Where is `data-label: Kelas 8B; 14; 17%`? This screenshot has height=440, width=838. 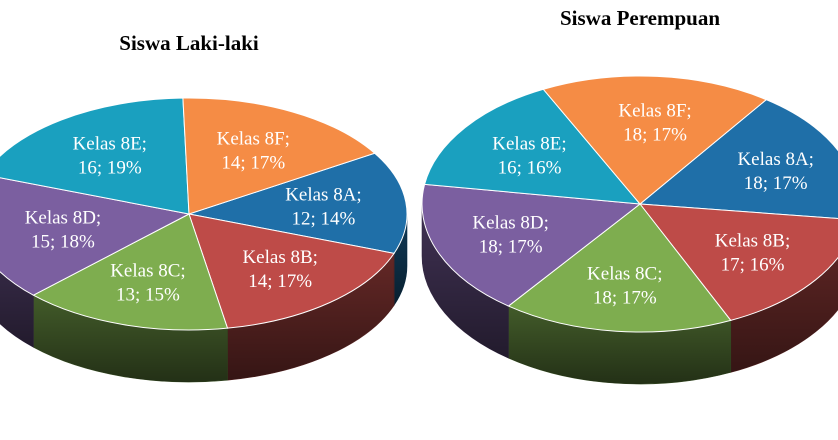
data-label: Kelas 8B; 14; 17% is located at coordinates (279, 269).